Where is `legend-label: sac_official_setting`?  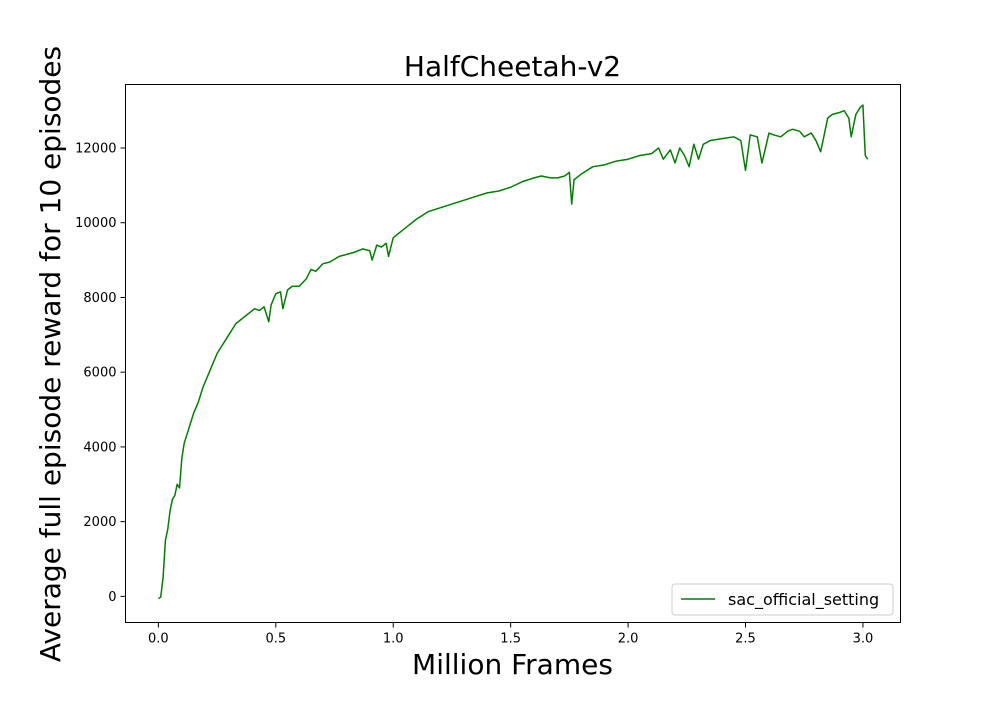 legend-label: sac_official_setting is located at coordinates (803, 600).